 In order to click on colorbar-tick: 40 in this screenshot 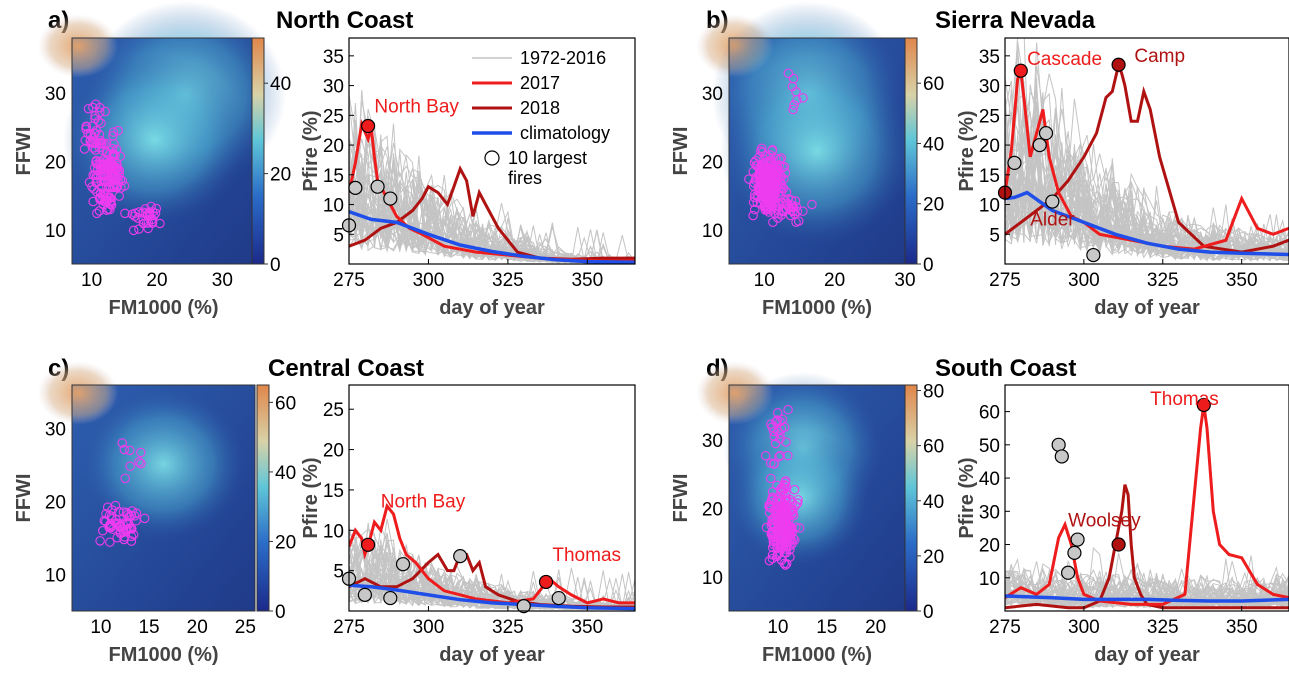, I will do `click(933, 502)`.